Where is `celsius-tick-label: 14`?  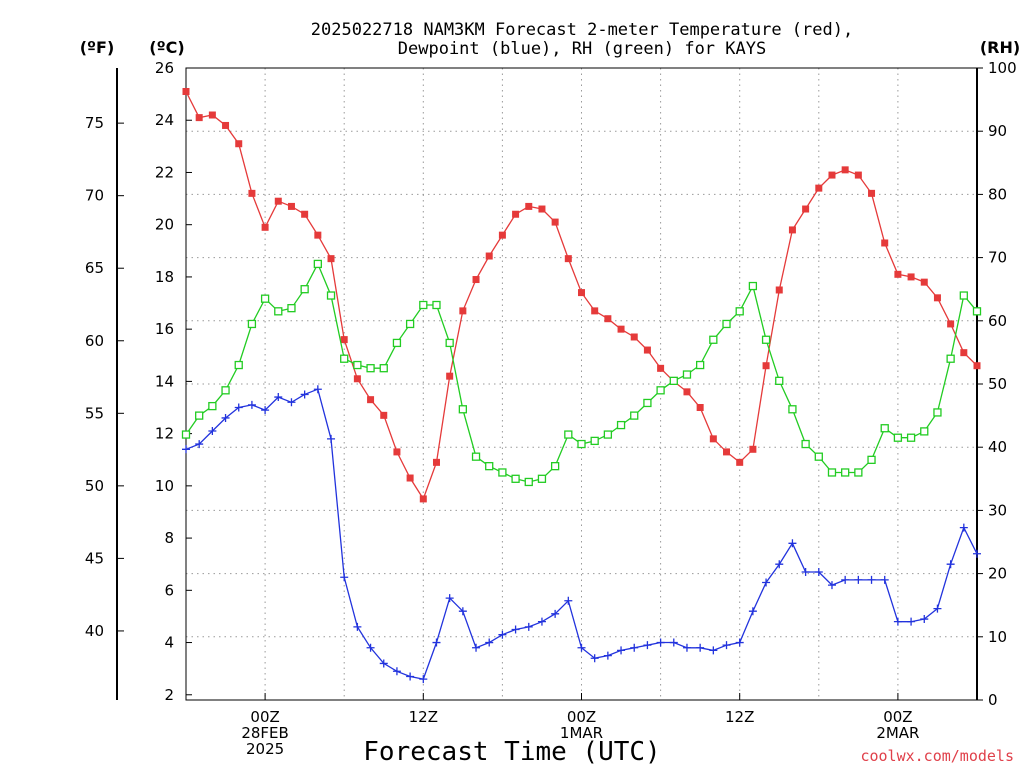 celsius-tick-label: 14 is located at coordinates (164, 381).